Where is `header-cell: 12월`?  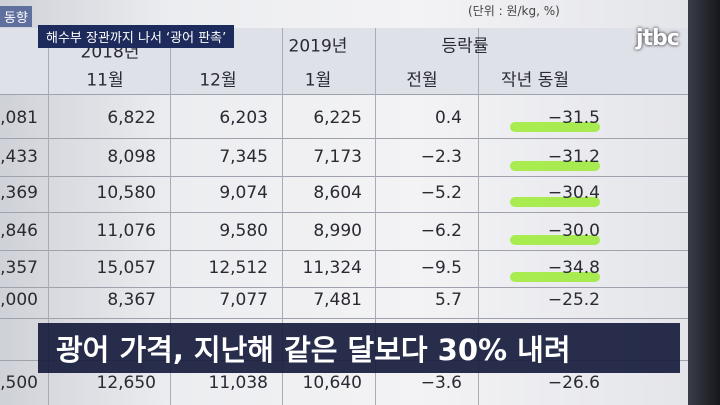 header-cell: 12월 is located at coordinates (218, 80).